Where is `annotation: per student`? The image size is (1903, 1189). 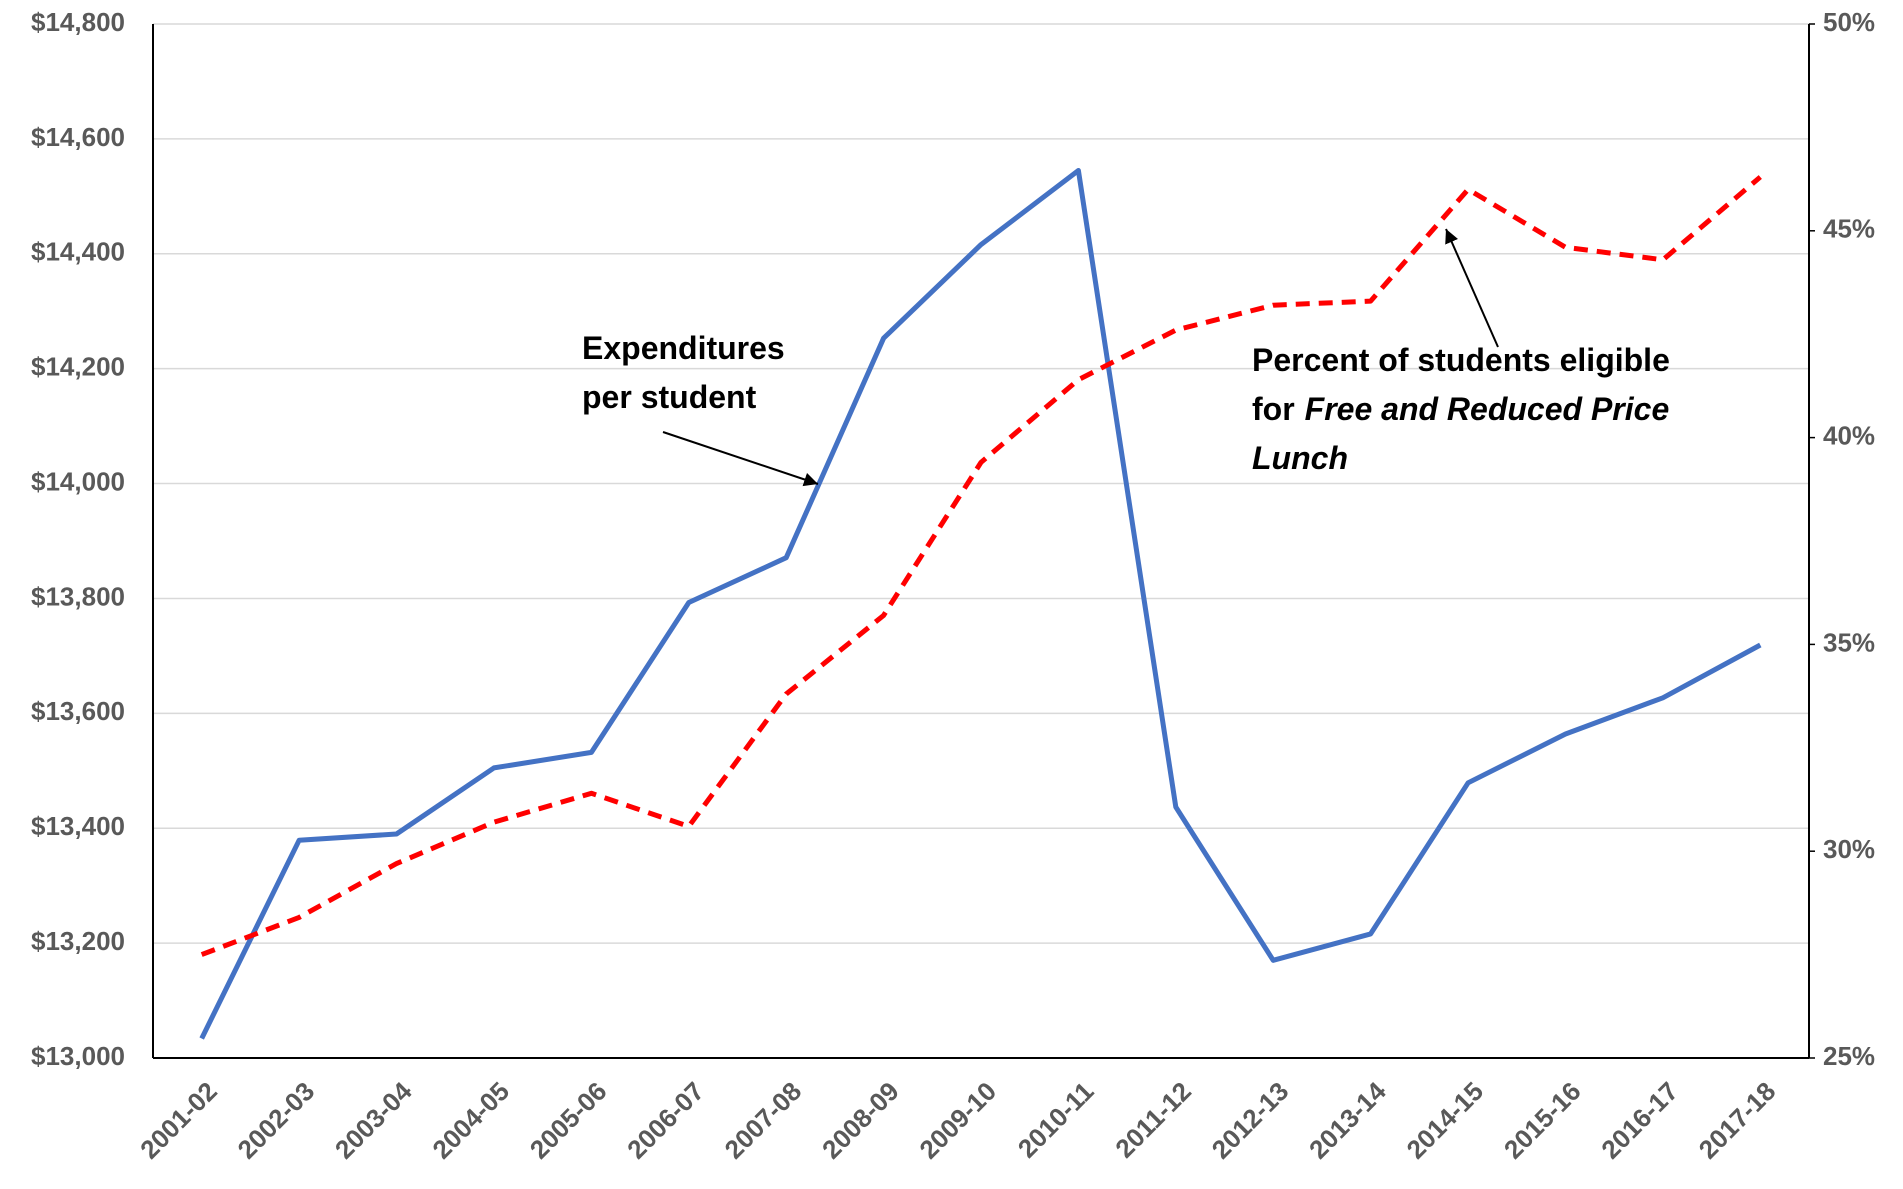 annotation: per student is located at coordinates (669, 397).